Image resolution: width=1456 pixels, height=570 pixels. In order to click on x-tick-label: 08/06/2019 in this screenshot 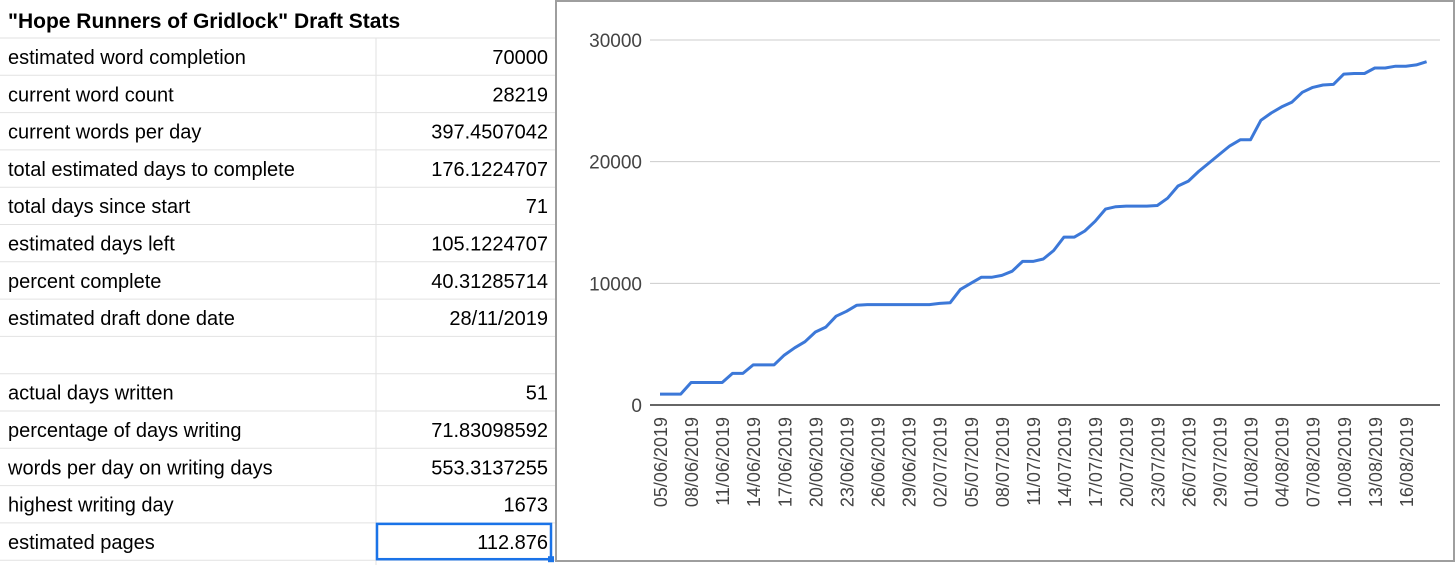, I will do `click(692, 462)`.